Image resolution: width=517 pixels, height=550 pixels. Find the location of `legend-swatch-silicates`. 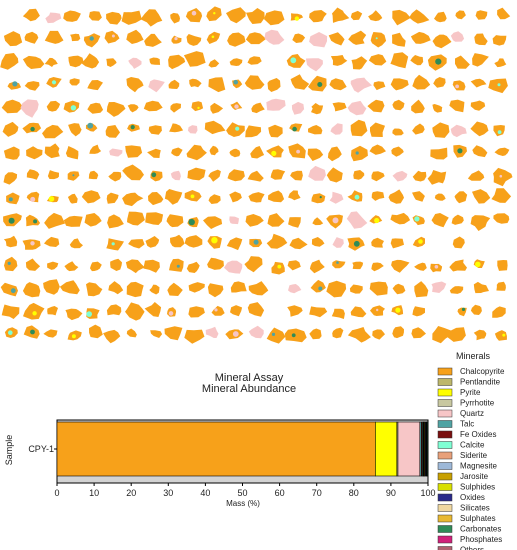

legend-swatch-silicates is located at coordinates (445, 508).